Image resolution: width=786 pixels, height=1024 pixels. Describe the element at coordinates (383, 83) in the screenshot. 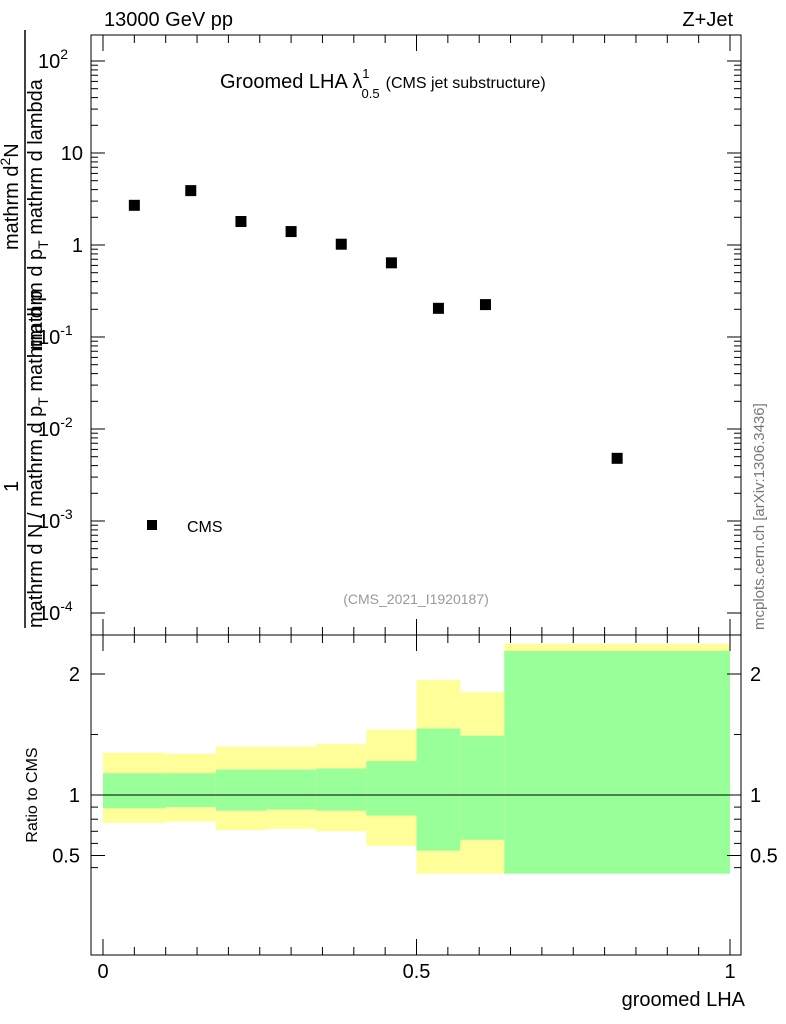

I see `main-title: Groomed LHA λ1 0.5(CMS jet substructure)` at that location.